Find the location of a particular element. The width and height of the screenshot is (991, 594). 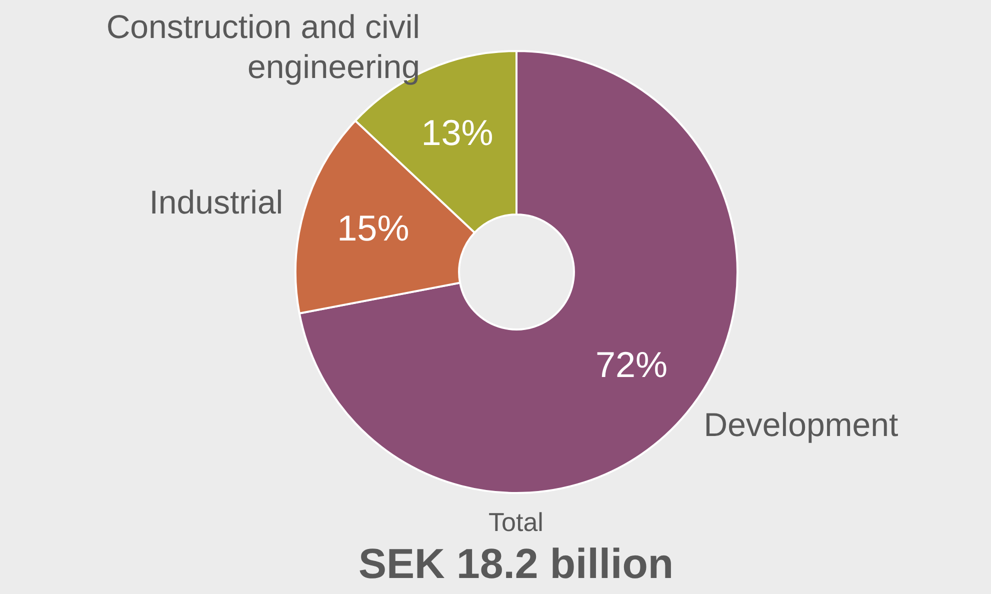

data-label: 72% is located at coordinates (631, 365).